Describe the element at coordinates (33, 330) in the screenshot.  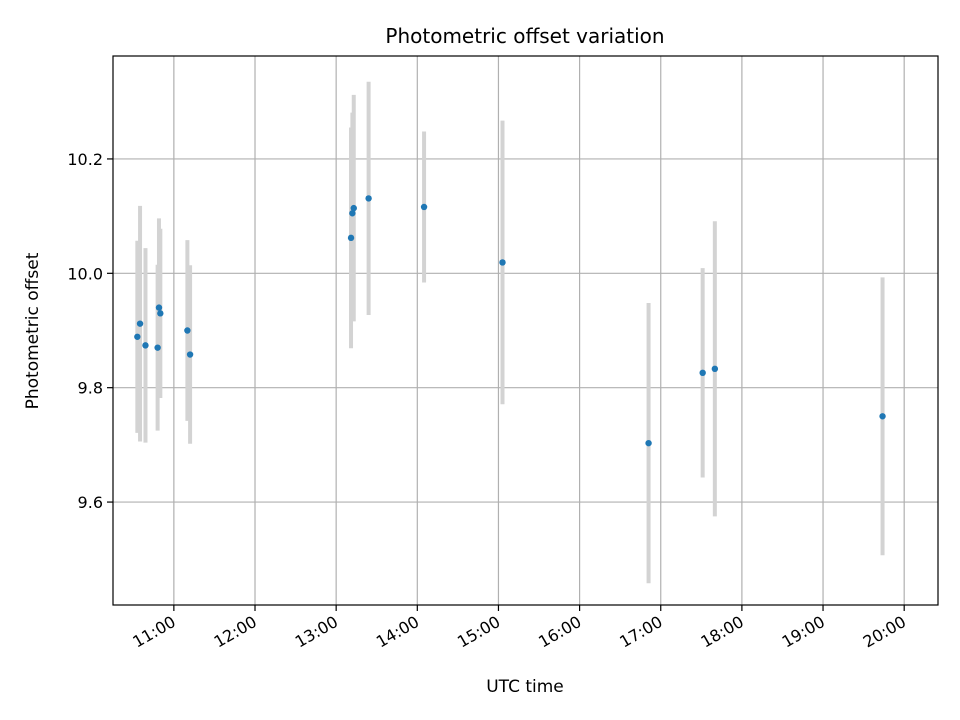
I see `y-axis-label: Photometric offset` at that location.